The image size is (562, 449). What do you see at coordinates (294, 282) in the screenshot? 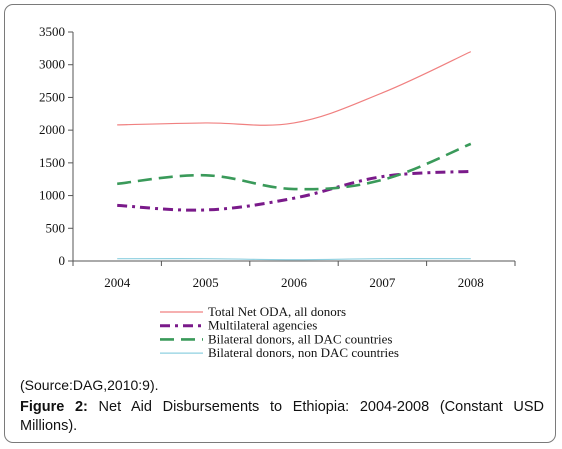
I see `x-tick-label: 2006` at bounding box center [294, 282].